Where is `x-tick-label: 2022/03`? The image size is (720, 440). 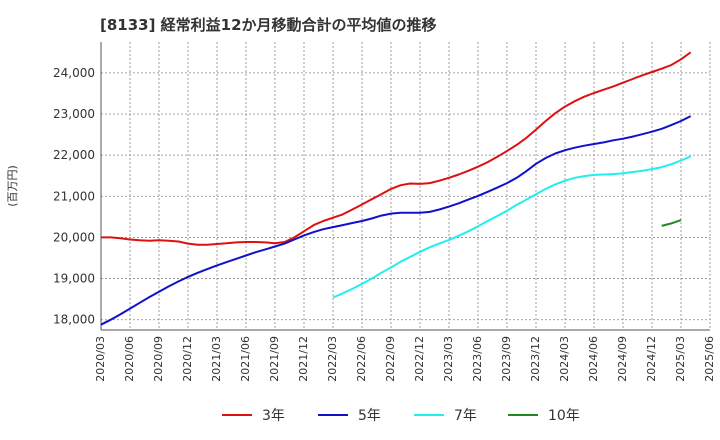
x-tick-label: 2022/03 is located at coordinates (332, 359).